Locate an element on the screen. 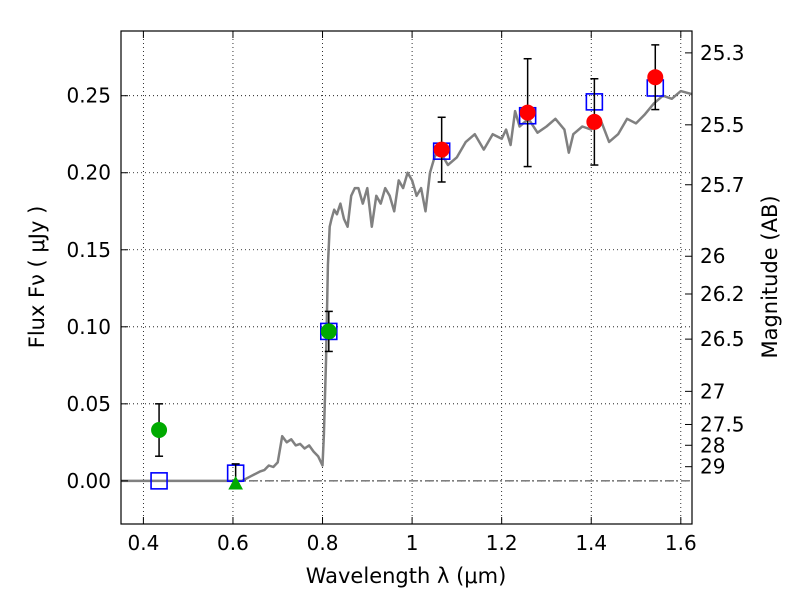  magnitude-tick-label: 25.7 is located at coordinates (722, 185).